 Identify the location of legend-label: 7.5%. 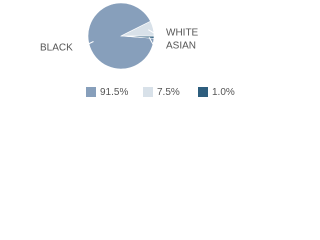
(168, 92).